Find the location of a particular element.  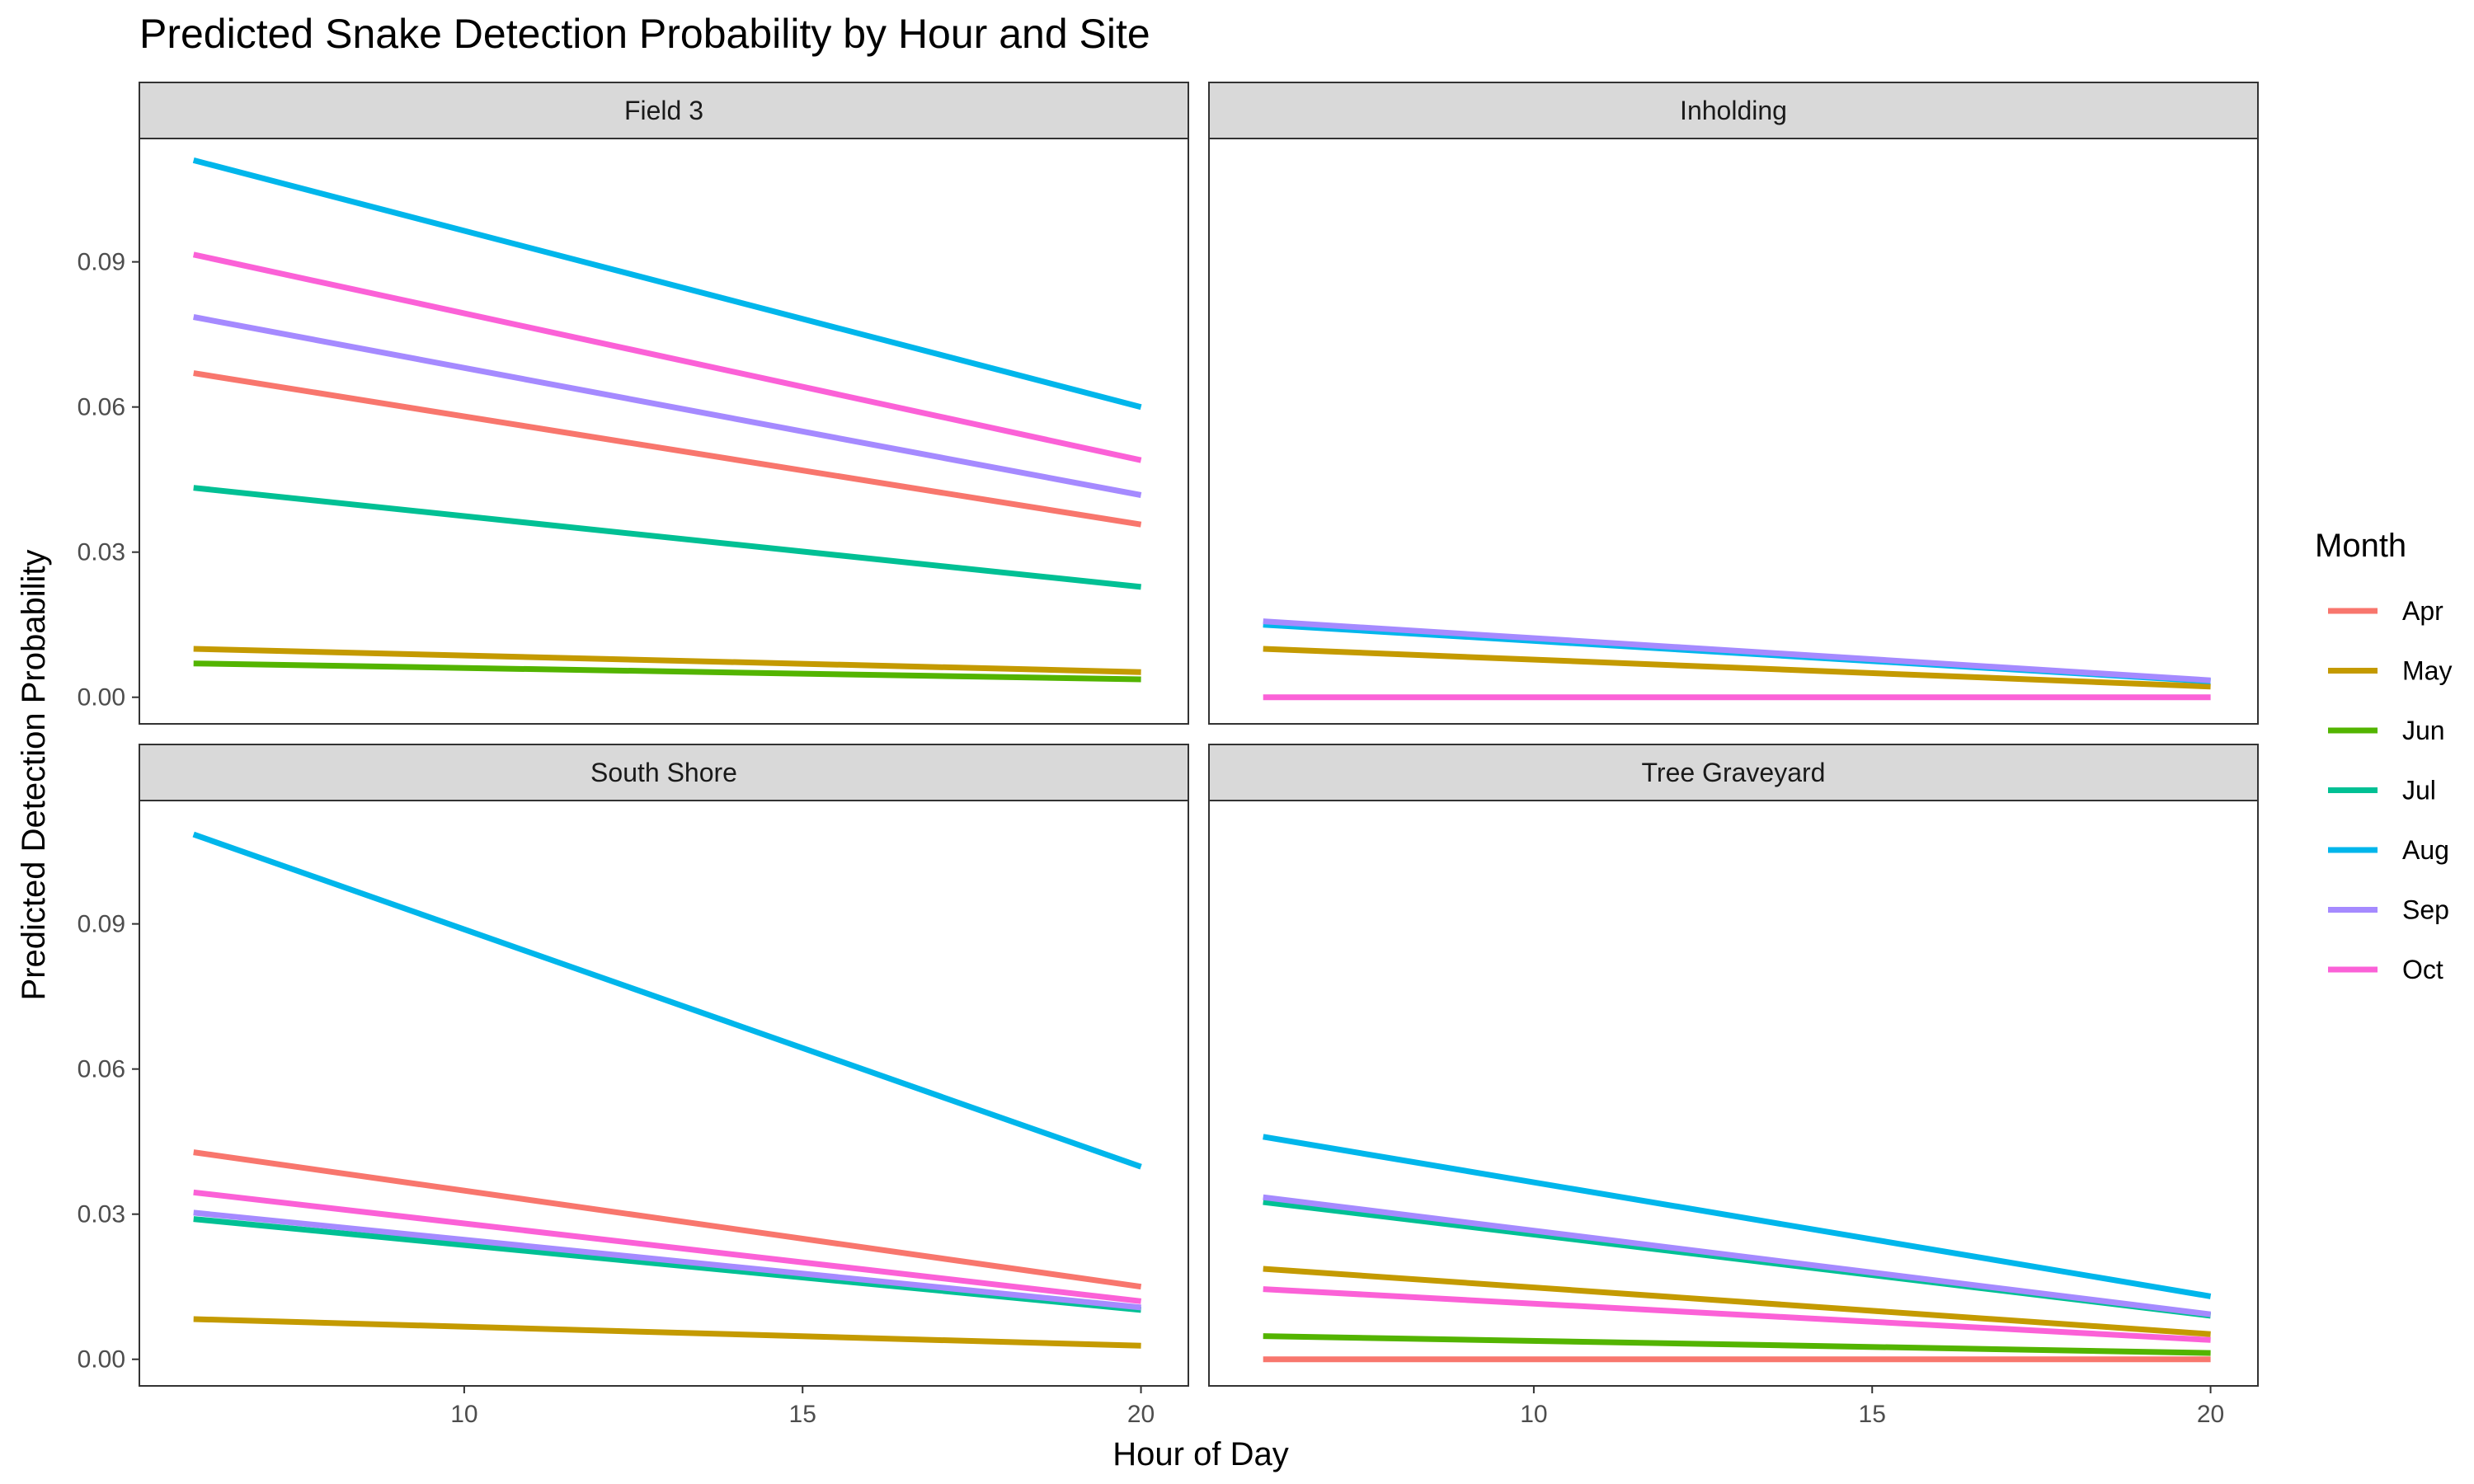

series-line-south-shore-may is located at coordinates (667, 1332).